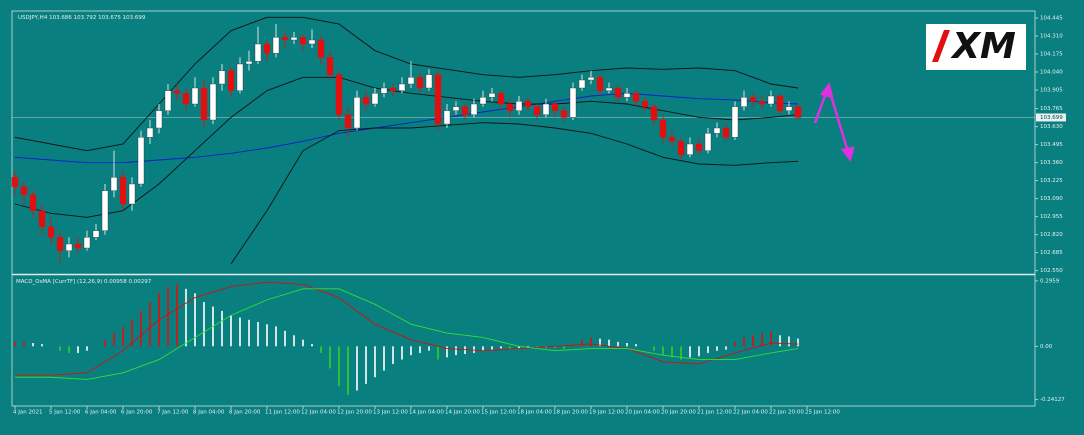  I want to click on indicator-tick-label: -0.24127, so click(1052, 400).